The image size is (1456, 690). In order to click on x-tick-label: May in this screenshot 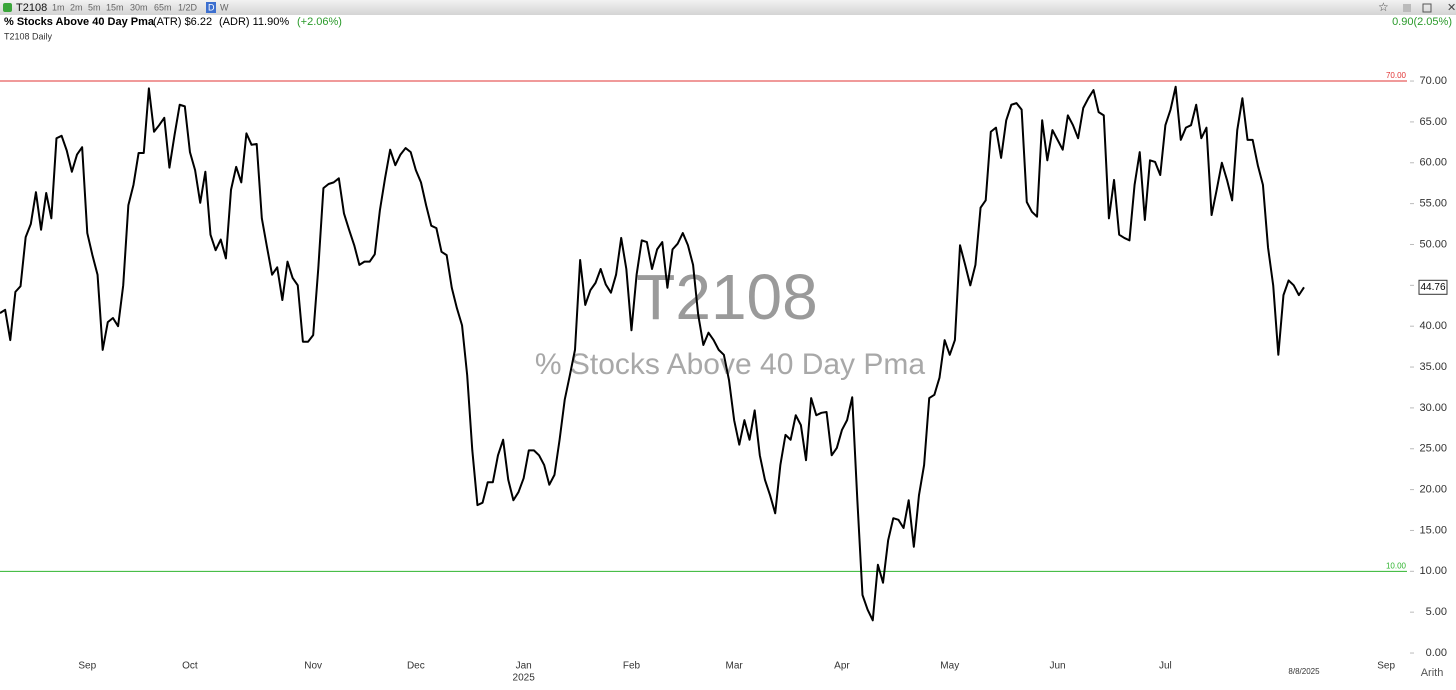, I will do `click(949, 666)`.